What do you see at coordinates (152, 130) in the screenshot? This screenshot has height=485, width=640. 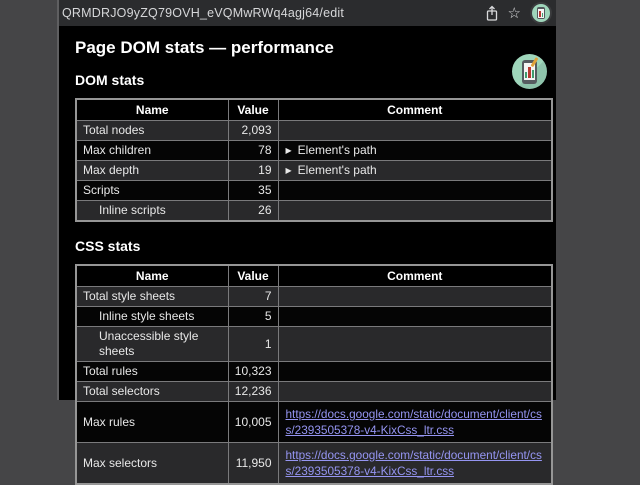 I see `row-name: Total nodes` at bounding box center [152, 130].